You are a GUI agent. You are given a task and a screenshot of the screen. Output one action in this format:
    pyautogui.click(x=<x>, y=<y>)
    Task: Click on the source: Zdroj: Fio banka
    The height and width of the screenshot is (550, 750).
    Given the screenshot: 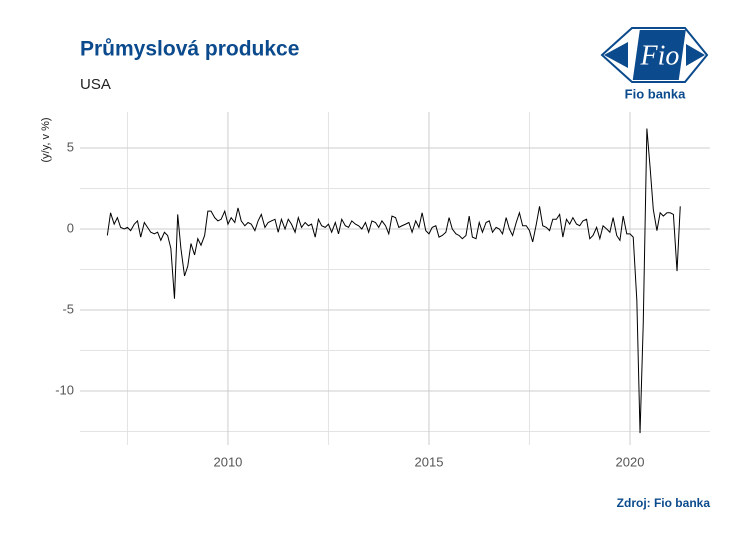 What is the action you would take?
    pyautogui.click(x=664, y=503)
    